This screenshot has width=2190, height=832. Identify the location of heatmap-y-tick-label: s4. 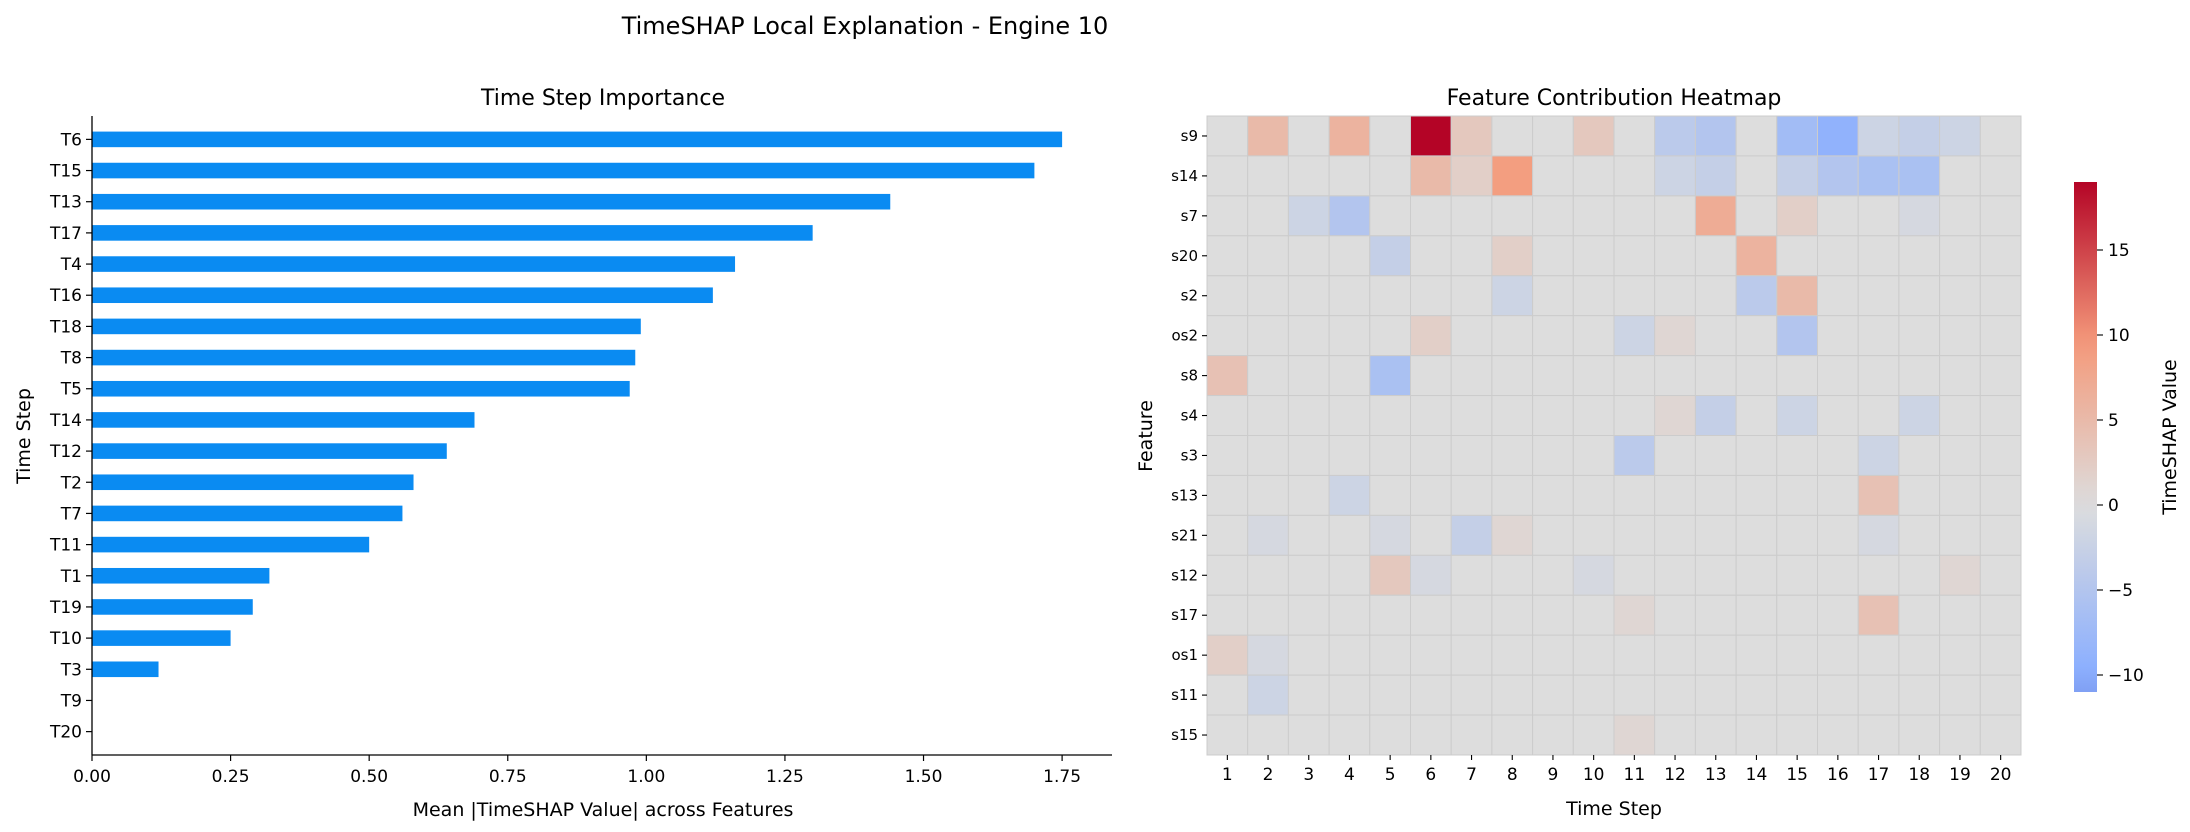
(1189, 416).